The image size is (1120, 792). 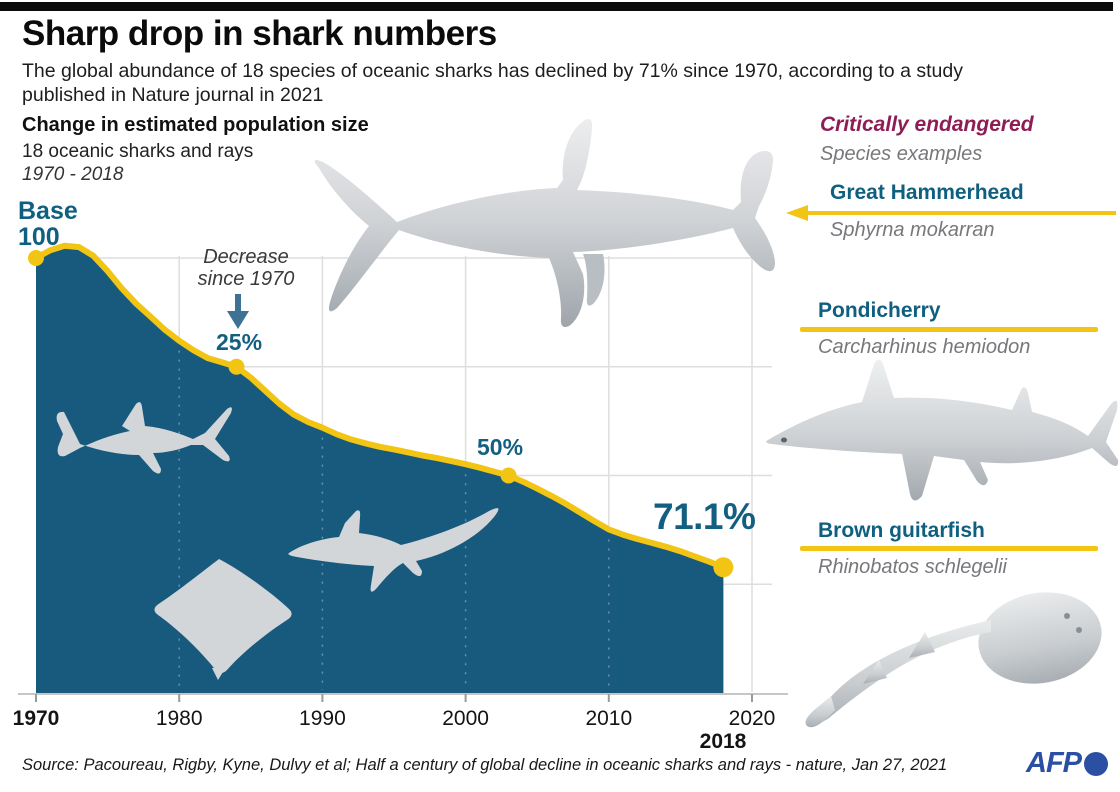 I want to click on manta-ray-silhouette-icon, so click(x=223, y=619).